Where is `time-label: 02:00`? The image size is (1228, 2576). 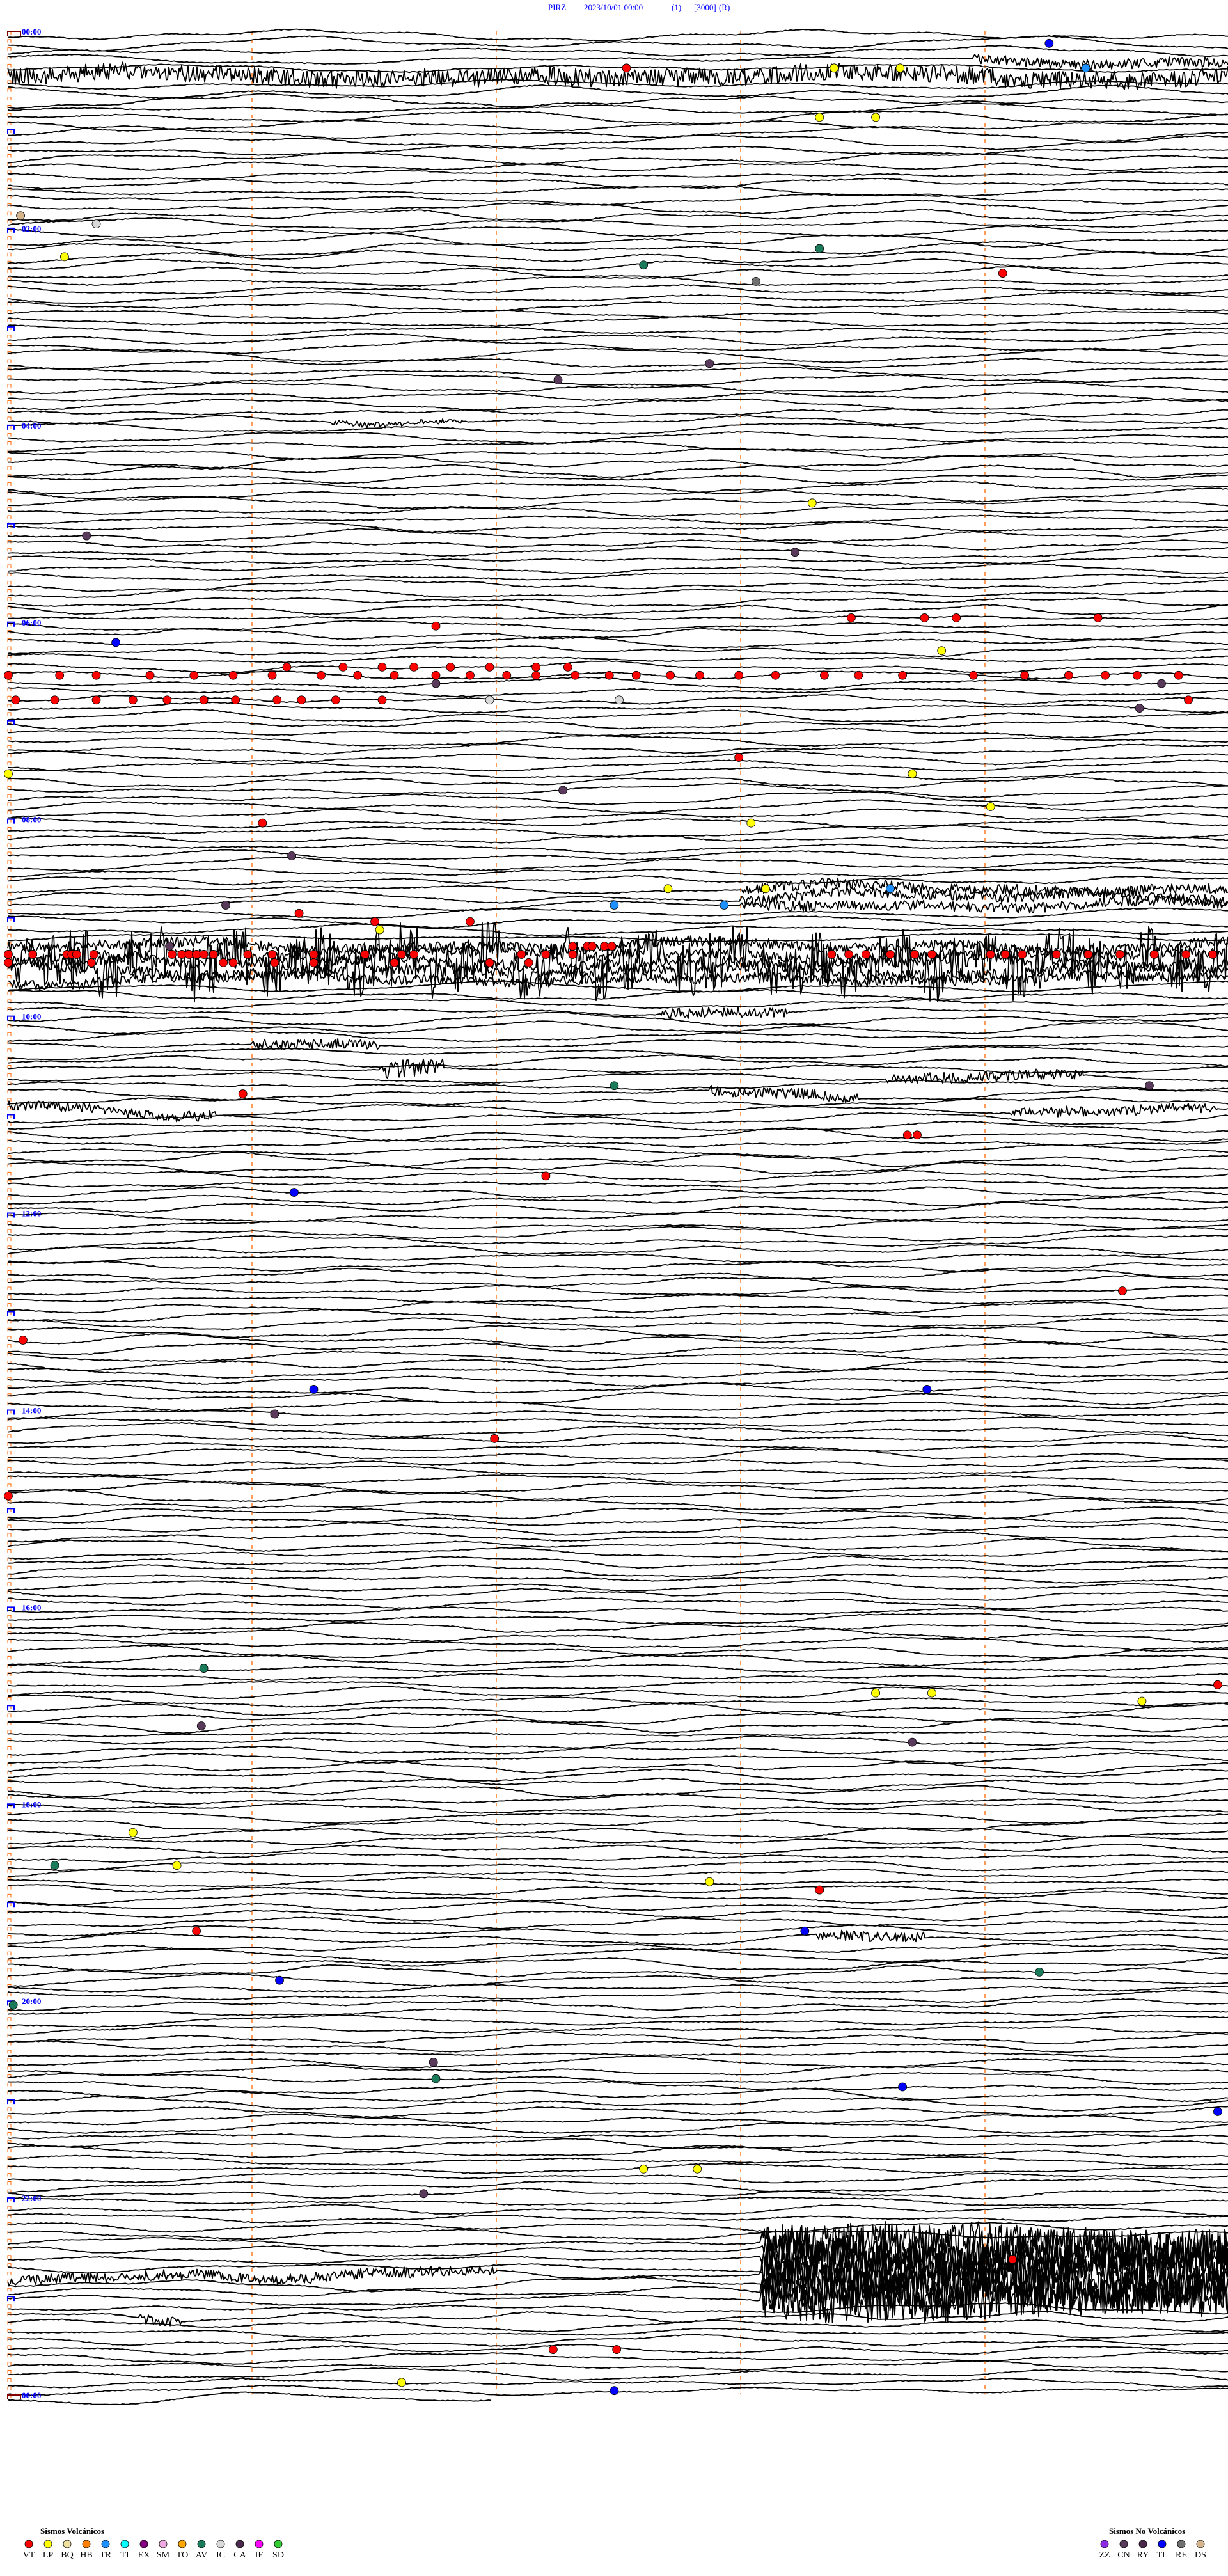 time-label: 02:00 is located at coordinates (31, 228).